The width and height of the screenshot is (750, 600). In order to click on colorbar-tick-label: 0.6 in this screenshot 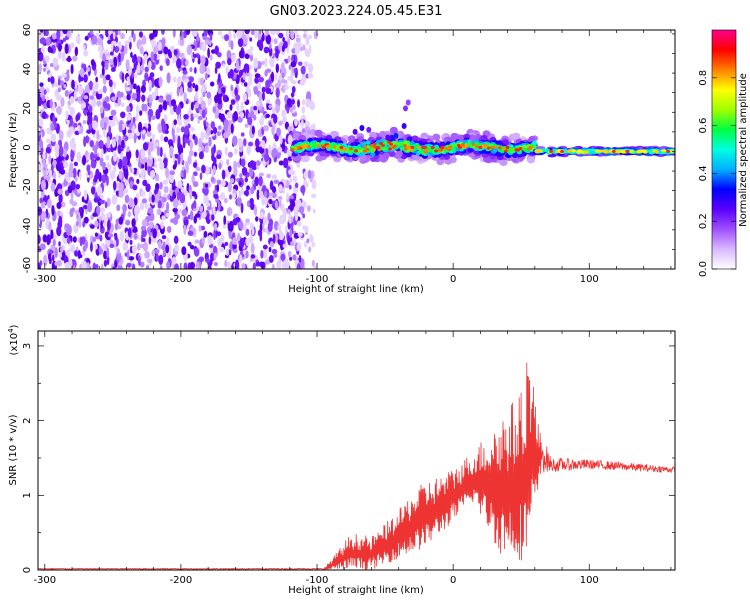, I will do `click(703, 126)`.